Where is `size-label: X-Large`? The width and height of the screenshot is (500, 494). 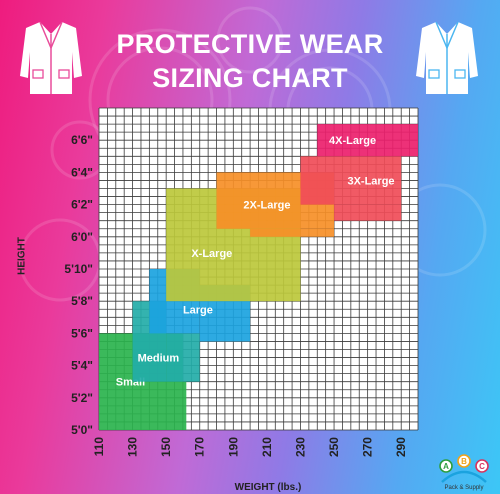
size-label: X-Large is located at coordinates (211, 254).